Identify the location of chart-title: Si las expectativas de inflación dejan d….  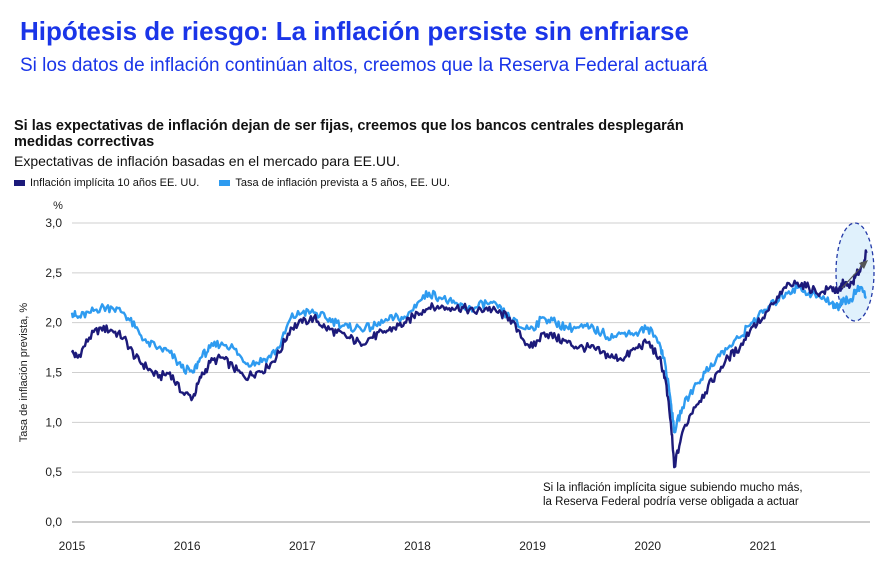
(349, 134).